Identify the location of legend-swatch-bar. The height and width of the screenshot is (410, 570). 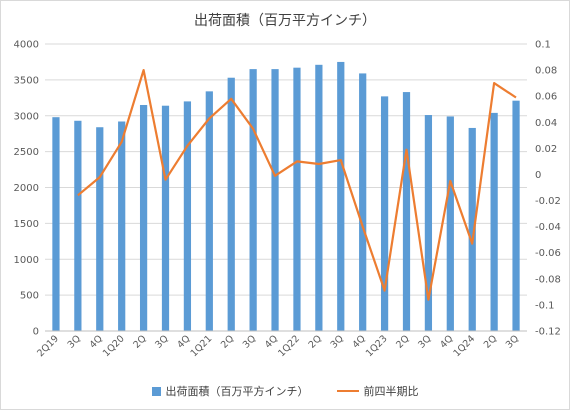
(156, 391).